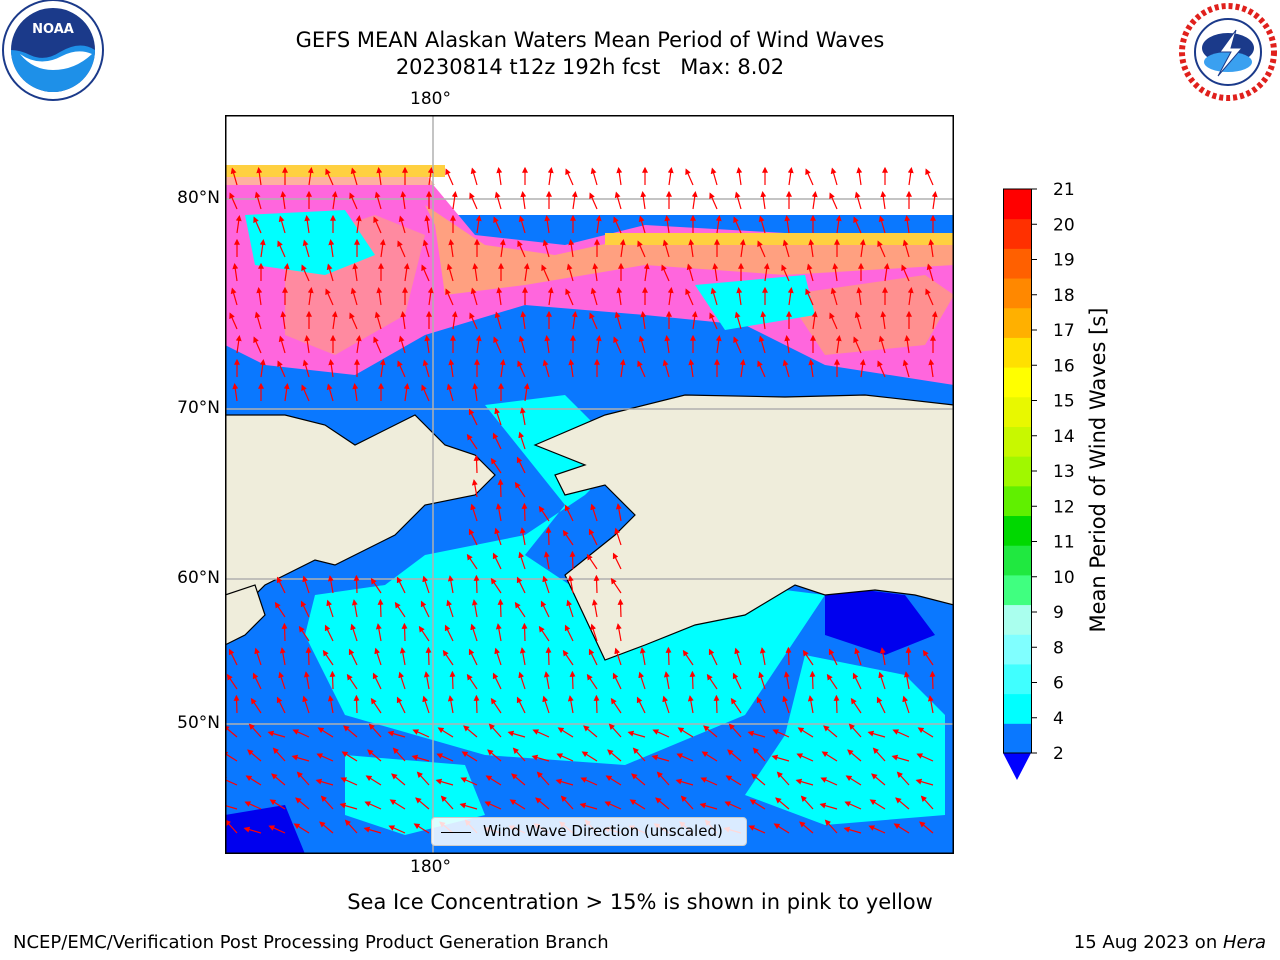 This screenshot has width=1280, height=960. What do you see at coordinates (743, 527) in the screenshot?
I see `alaska-landmass` at bounding box center [743, 527].